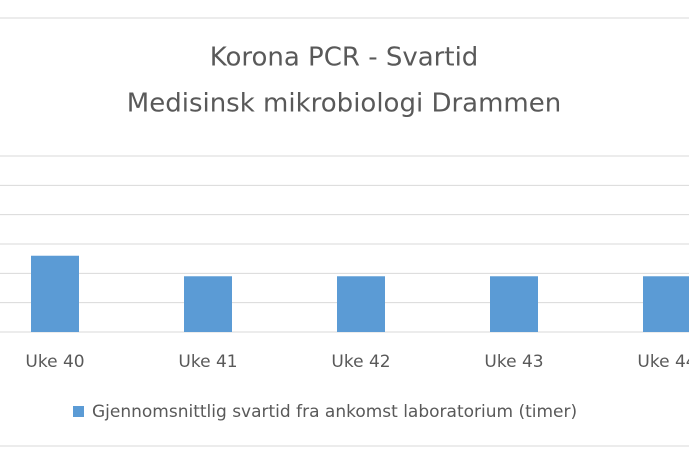 This screenshot has width=689, height=460. I want to click on x-tick-label: Uke 44, so click(663, 362).